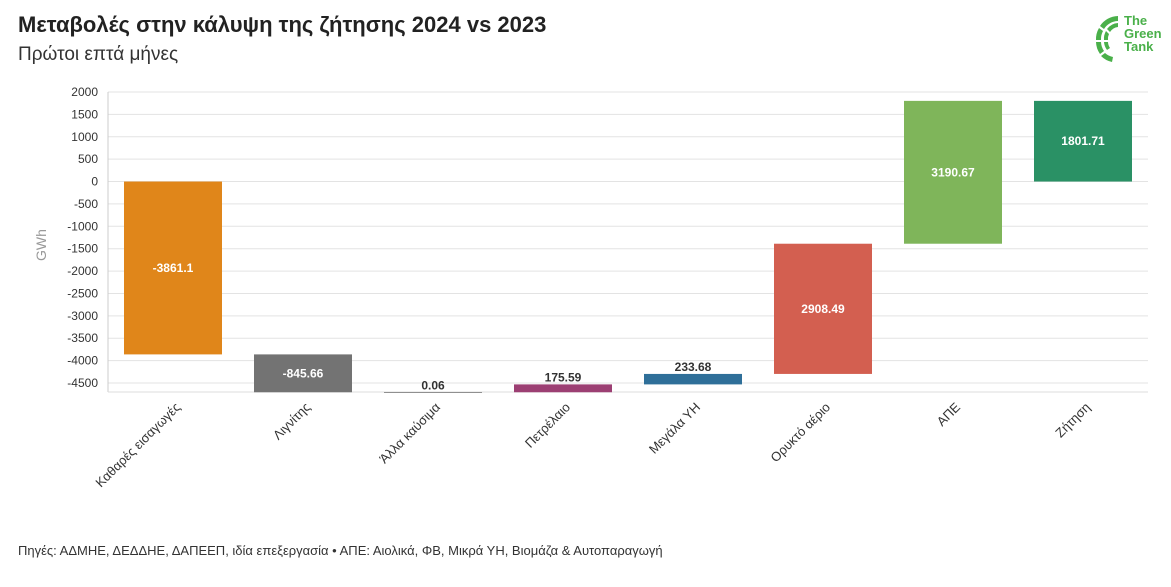 This screenshot has height=587, width=1171. What do you see at coordinates (84, 114) in the screenshot?
I see `y-tick-label: 1500` at bounding box center [84, 114].